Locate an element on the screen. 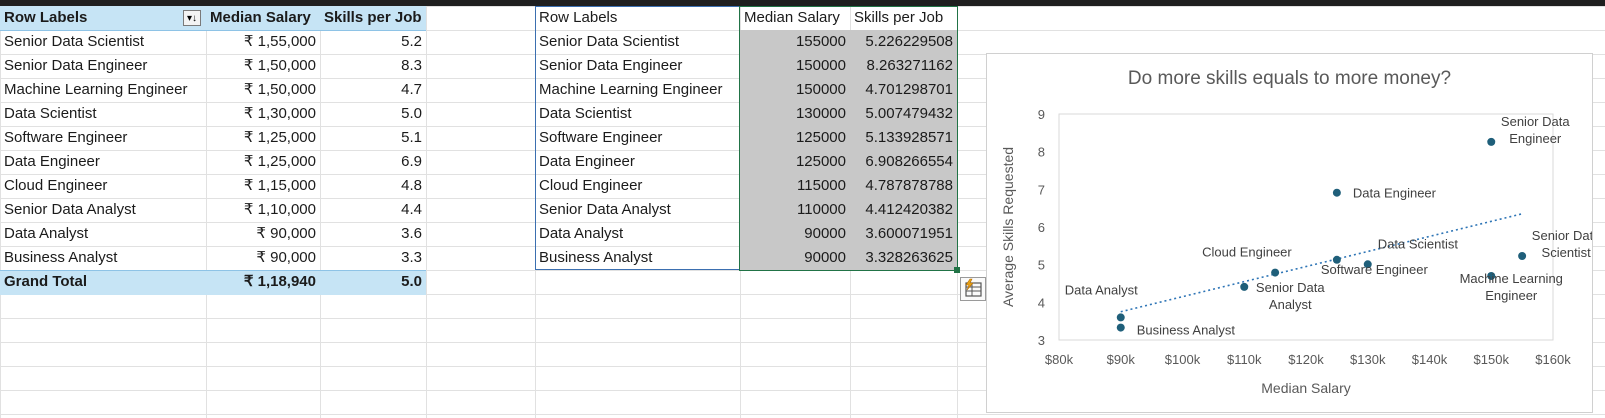  table2-row-skills: 3.328263625 is located at coordinates (909, 257).